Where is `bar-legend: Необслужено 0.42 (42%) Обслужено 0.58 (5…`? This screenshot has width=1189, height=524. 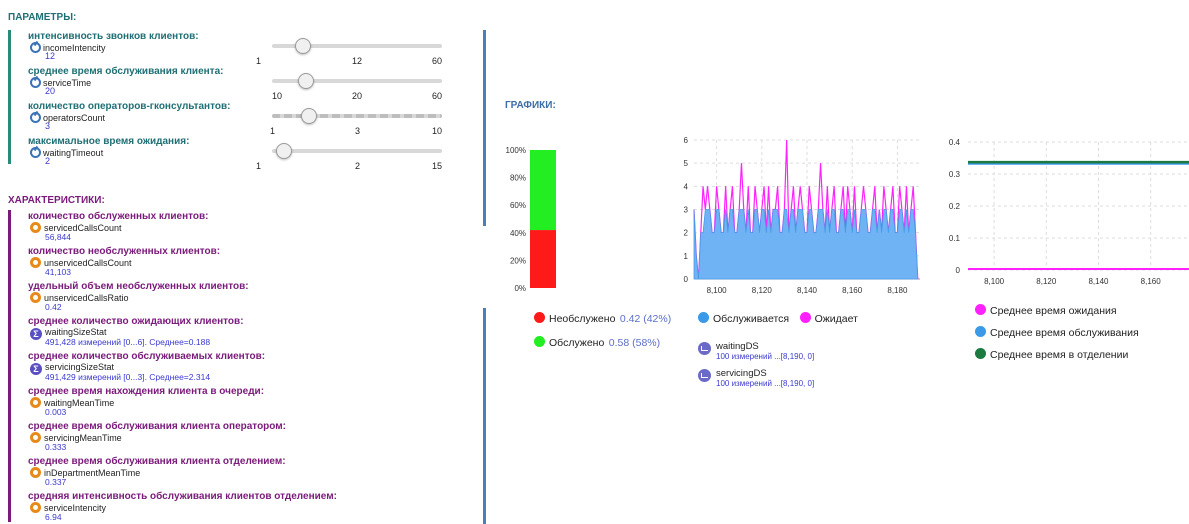 bar-legend: Необслужено 0.42 (42%) Обслужено 0.58 (5… is located at coordinates (602, 330).